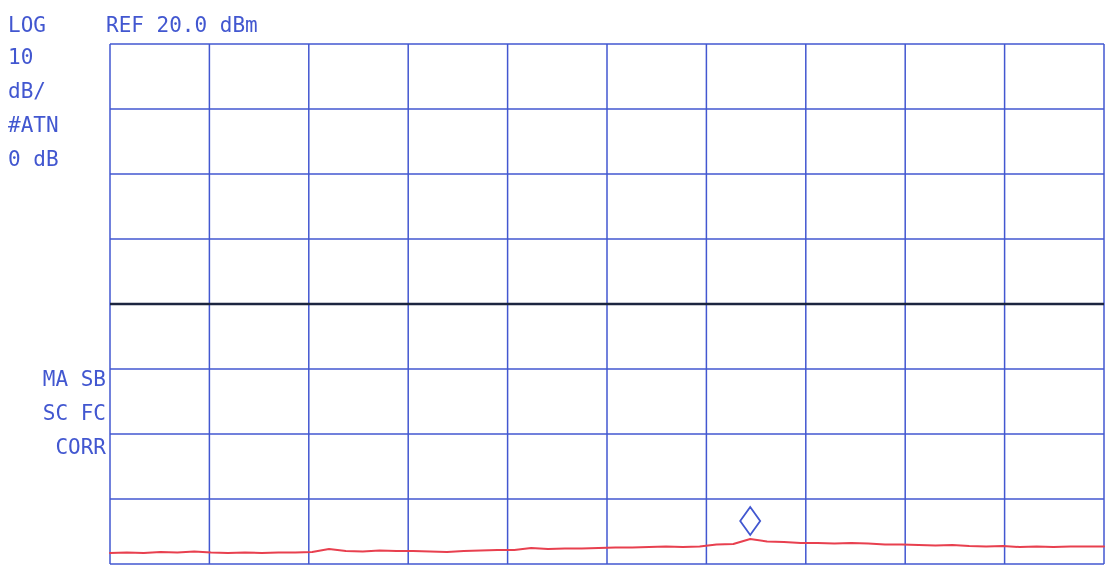 The width and height of the screenshot is (1116, 575). Describe the element at coordinates (27, 91) in the screenshot. I see `text: dB/` at that location.